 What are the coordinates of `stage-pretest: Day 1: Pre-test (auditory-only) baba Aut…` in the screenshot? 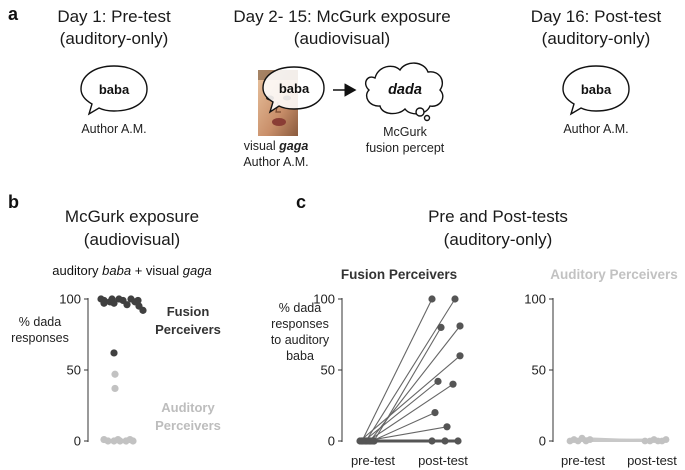 It's located at (114, 71).